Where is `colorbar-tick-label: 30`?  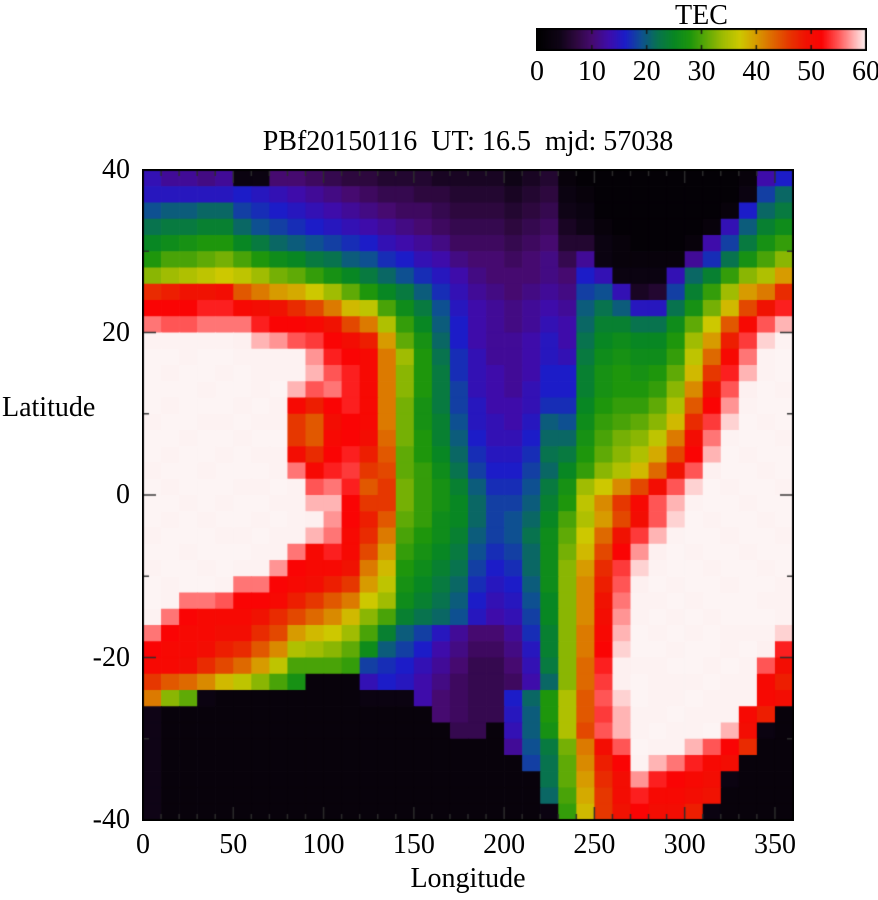
colorbar-tick-label: 30 is located at coordinates (701, 71).